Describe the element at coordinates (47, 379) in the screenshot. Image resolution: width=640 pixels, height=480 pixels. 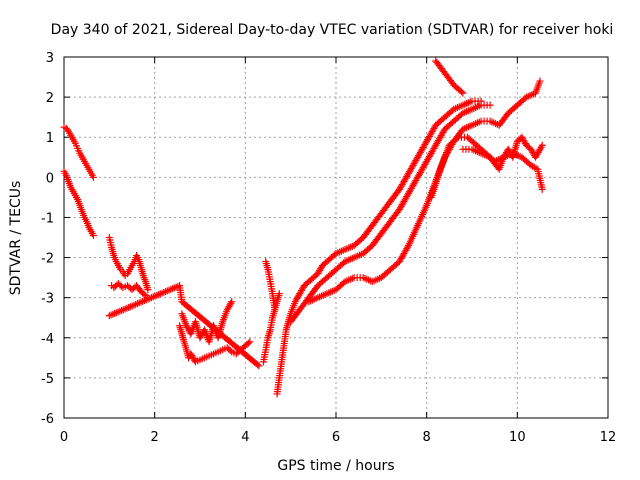
I see `y-tick-label: -5` at that location.